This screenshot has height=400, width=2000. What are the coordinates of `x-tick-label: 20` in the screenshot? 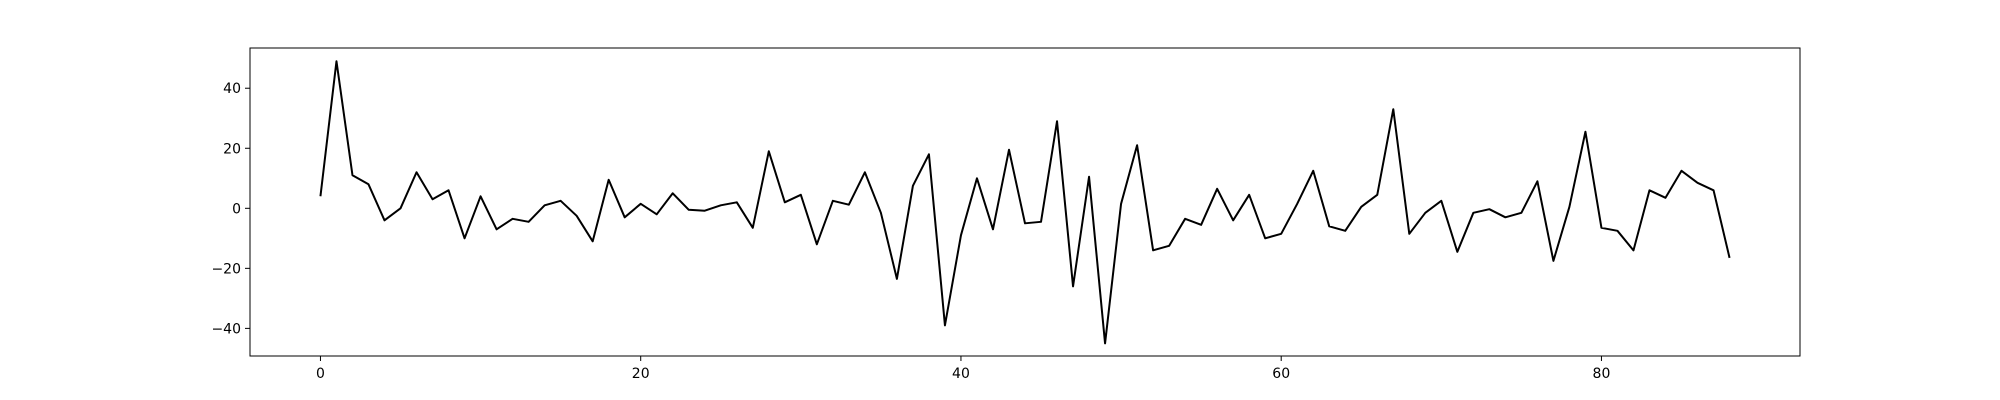 It's located at (641, 374).